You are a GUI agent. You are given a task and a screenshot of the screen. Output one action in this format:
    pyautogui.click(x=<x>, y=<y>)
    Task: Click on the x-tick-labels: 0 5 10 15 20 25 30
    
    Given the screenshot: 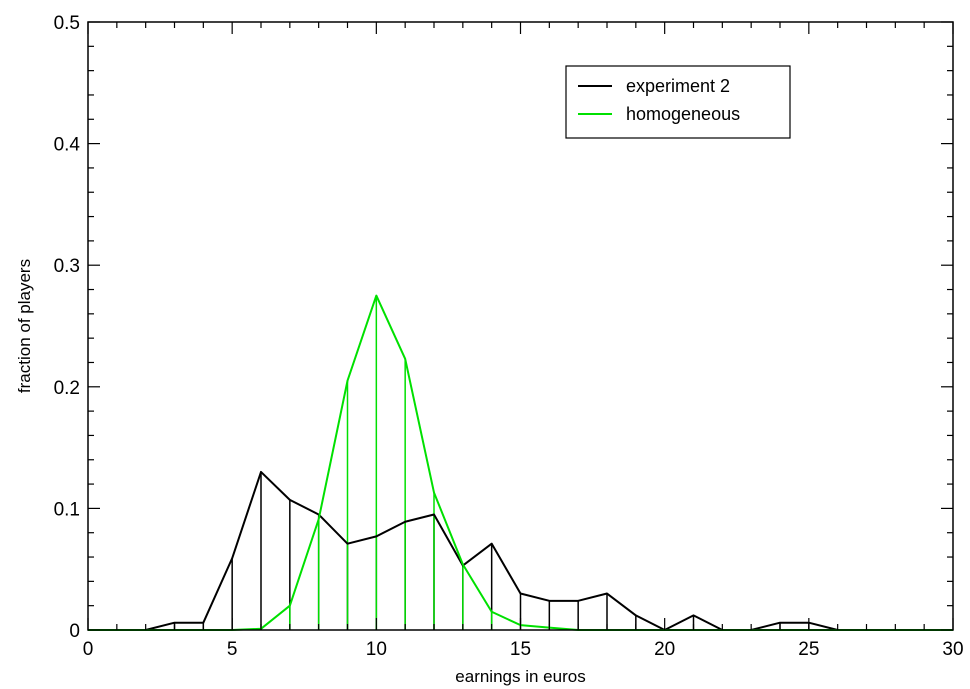 What is the action you would take?
    pyautogui.click(x=523, y=649)
    